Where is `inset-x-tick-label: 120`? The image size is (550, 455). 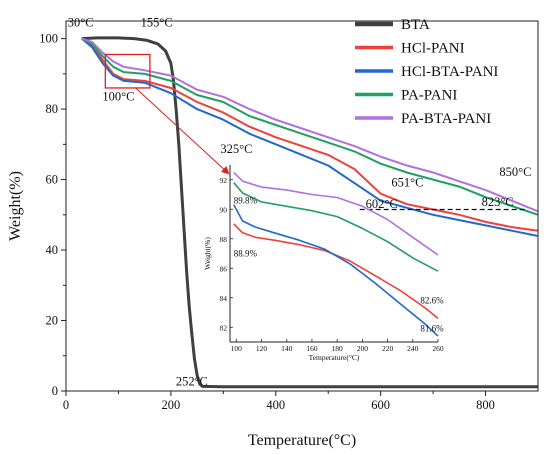
inset-x-tick-label: 120 is located at coordinates (262, 348).